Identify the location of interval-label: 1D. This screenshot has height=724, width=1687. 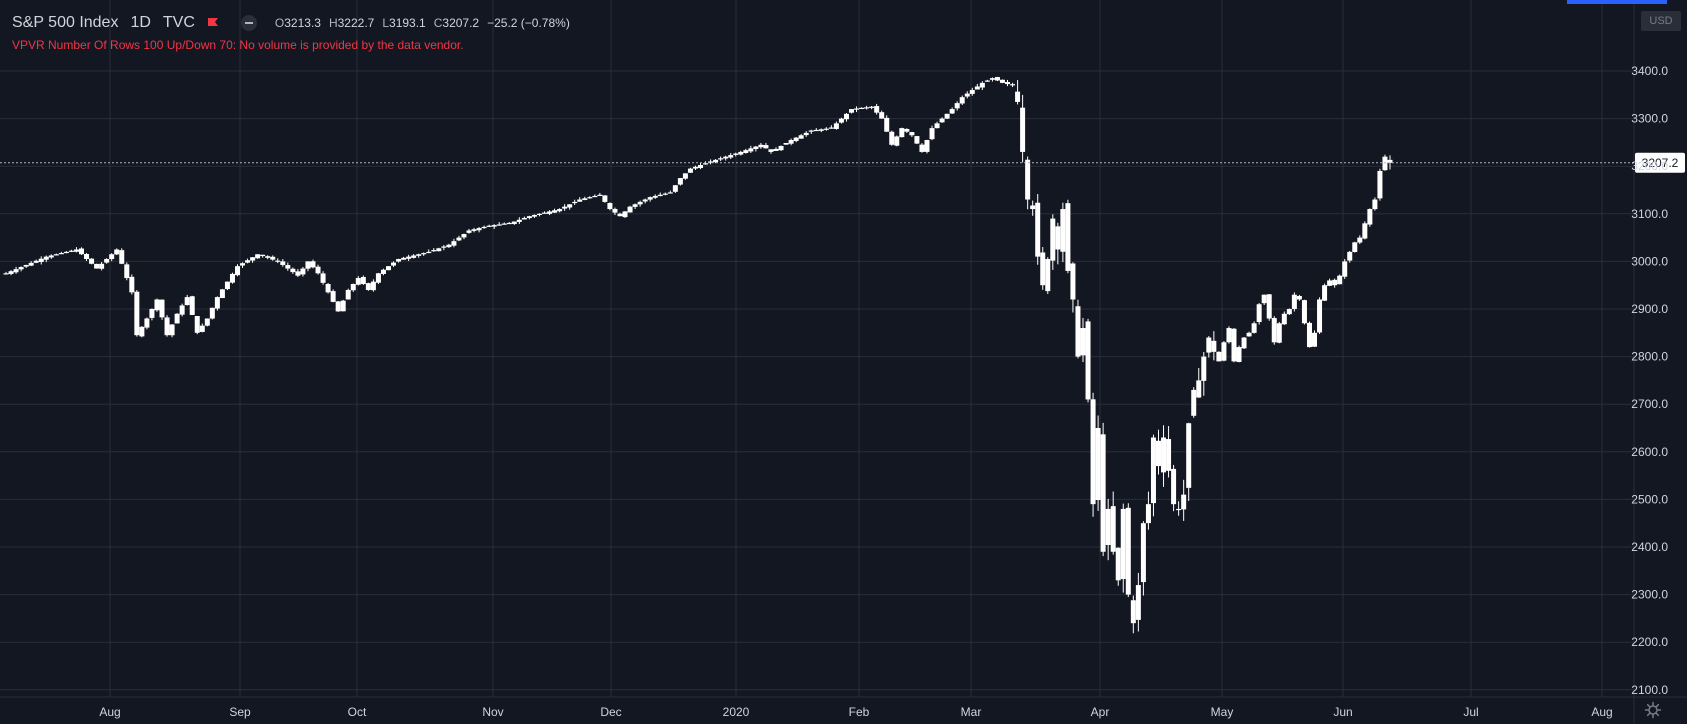
(140, 22).